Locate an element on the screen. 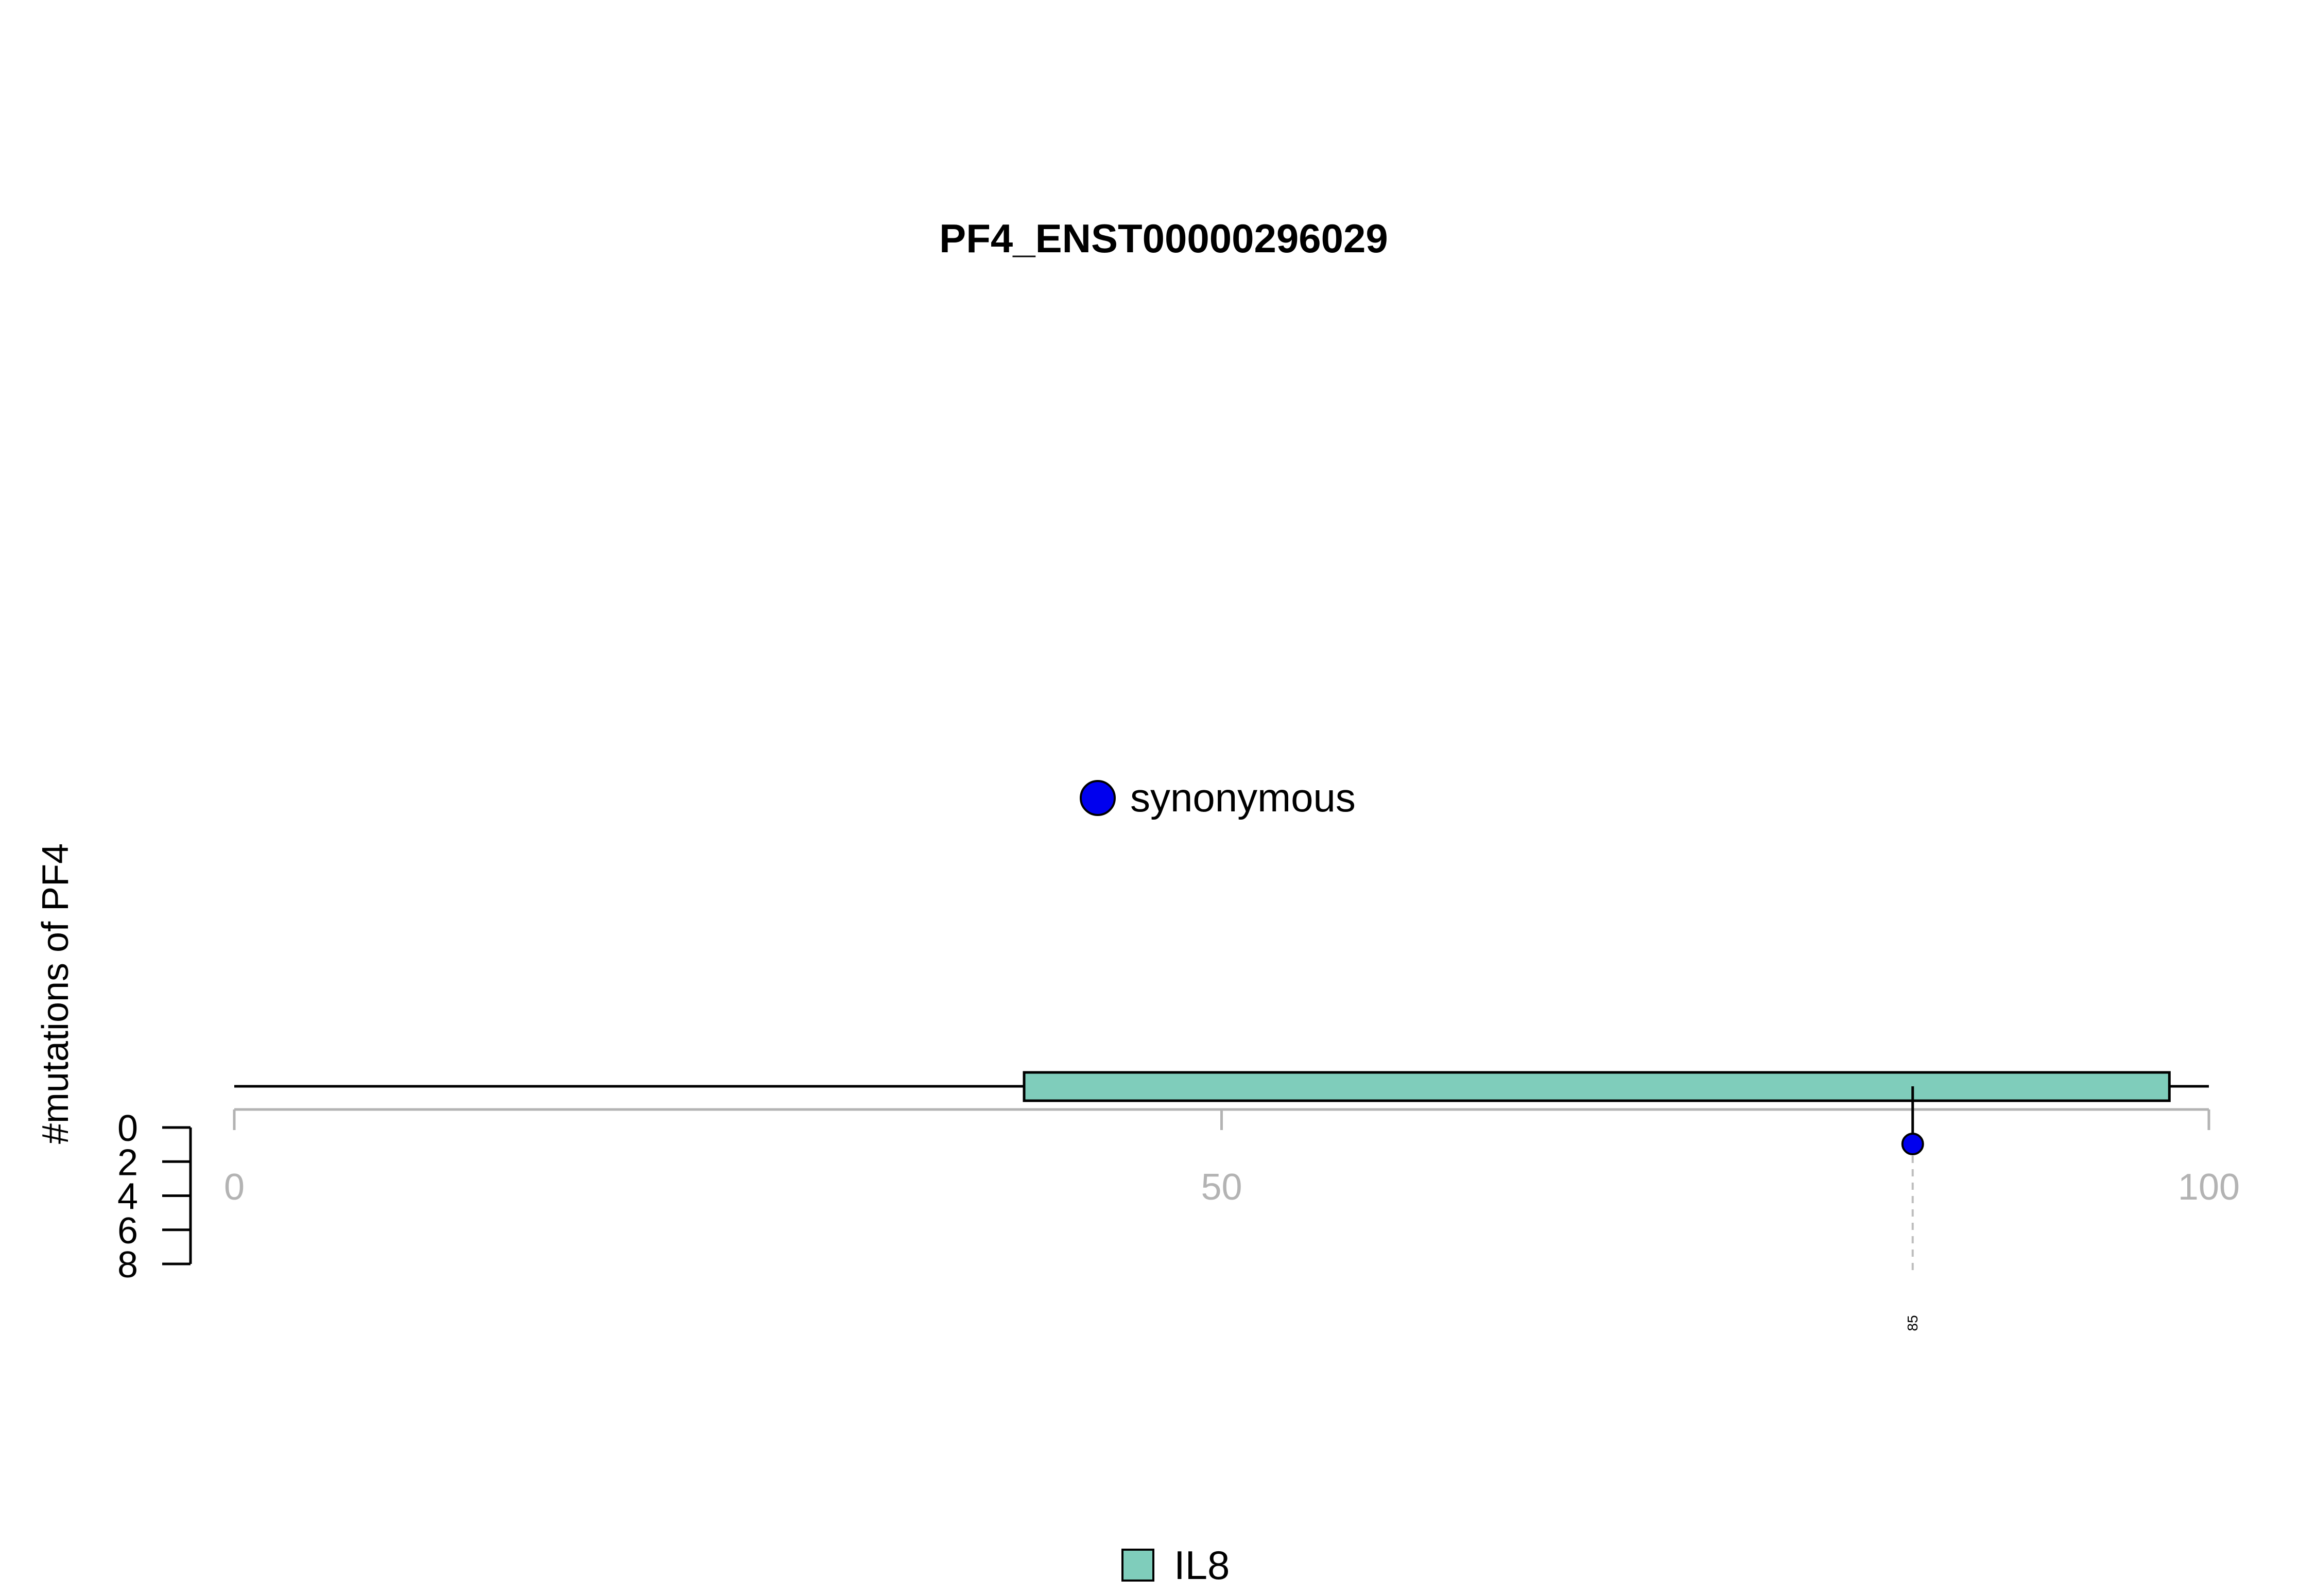 Image resolution: width=2317 pixels, height=1596 pixels. mutation-point is located at coordinates (1912, 1144).